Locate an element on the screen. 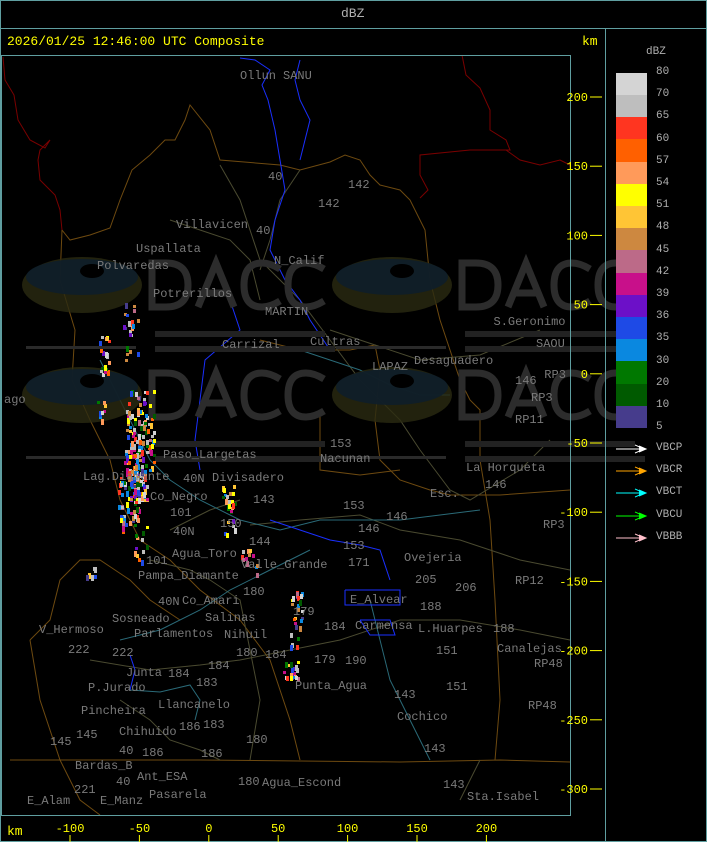 This screenshot has height=842, width=707. y-axis-tick-label: 100 is located at coordinates (577, 236).